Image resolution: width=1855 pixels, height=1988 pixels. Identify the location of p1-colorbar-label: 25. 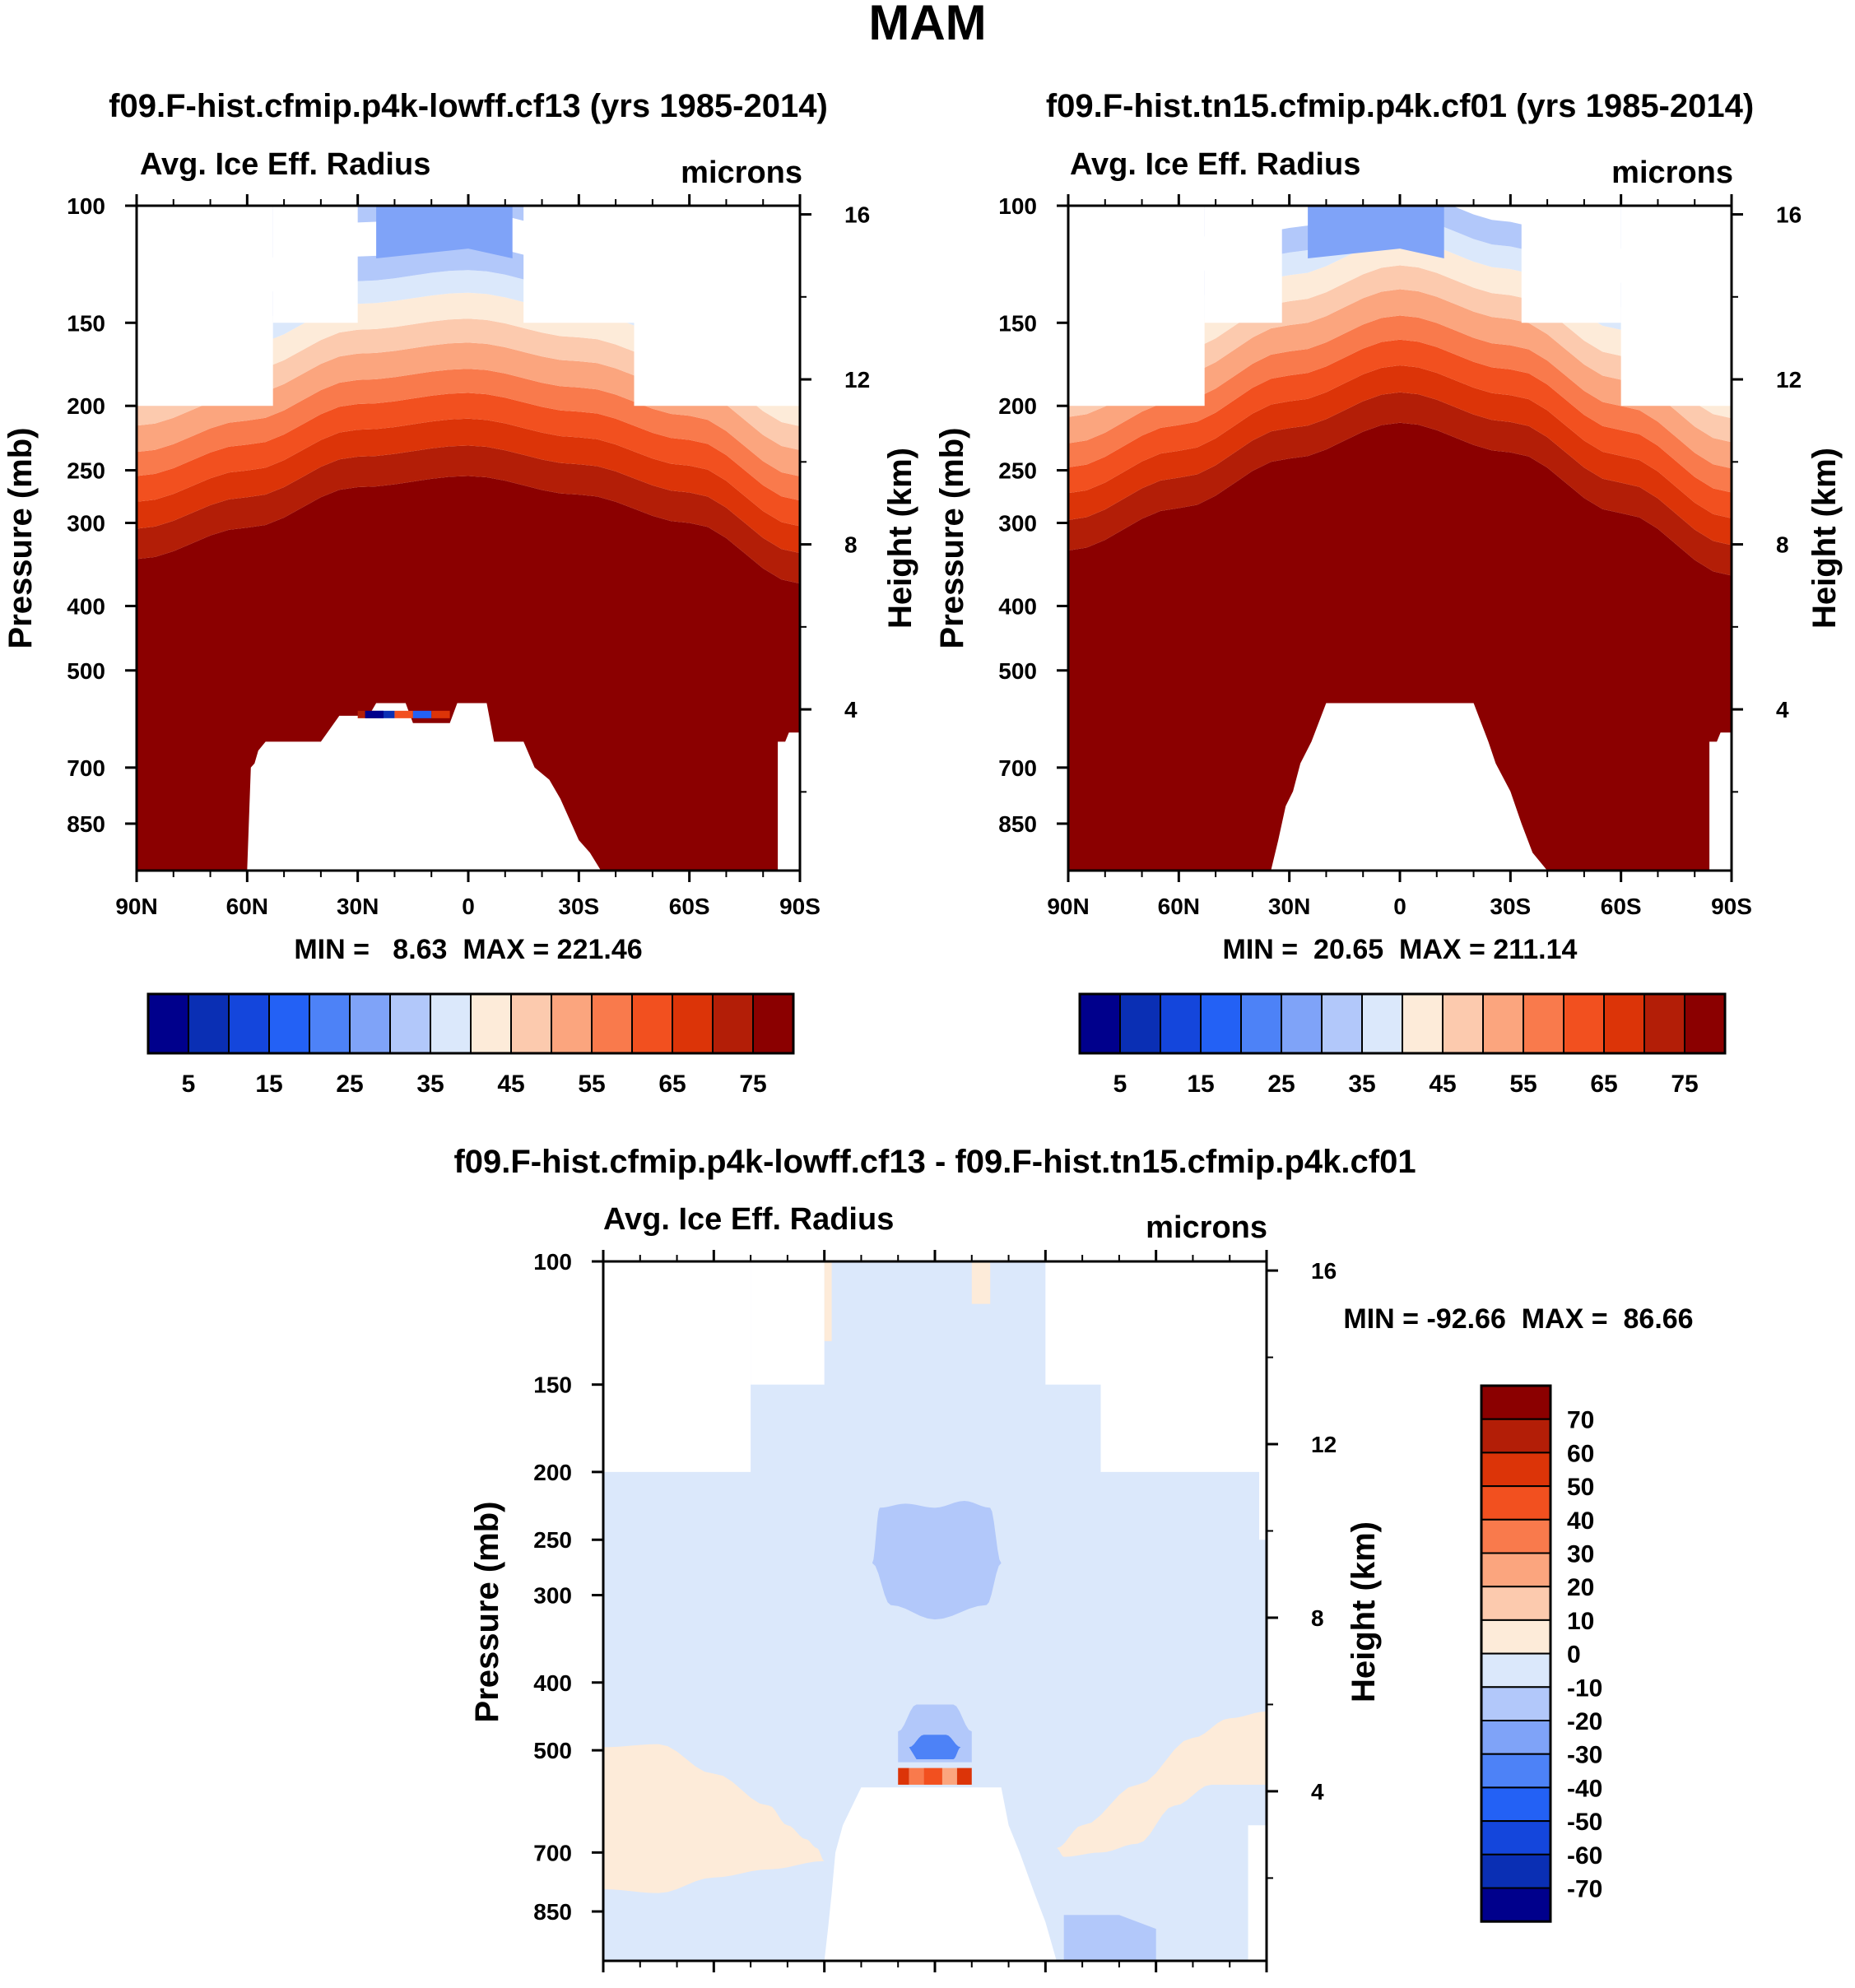
(349, 1084).